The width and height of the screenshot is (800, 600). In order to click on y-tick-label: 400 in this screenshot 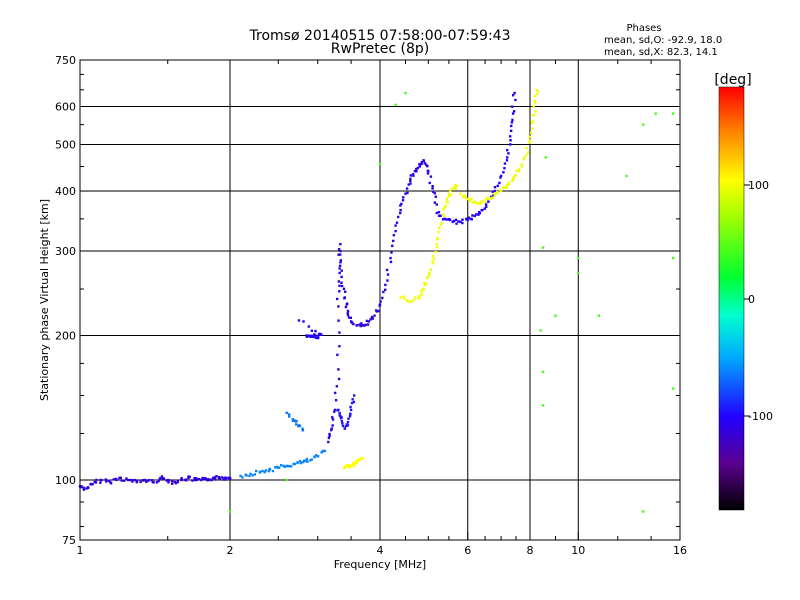, I will do `click(65, 191)`.